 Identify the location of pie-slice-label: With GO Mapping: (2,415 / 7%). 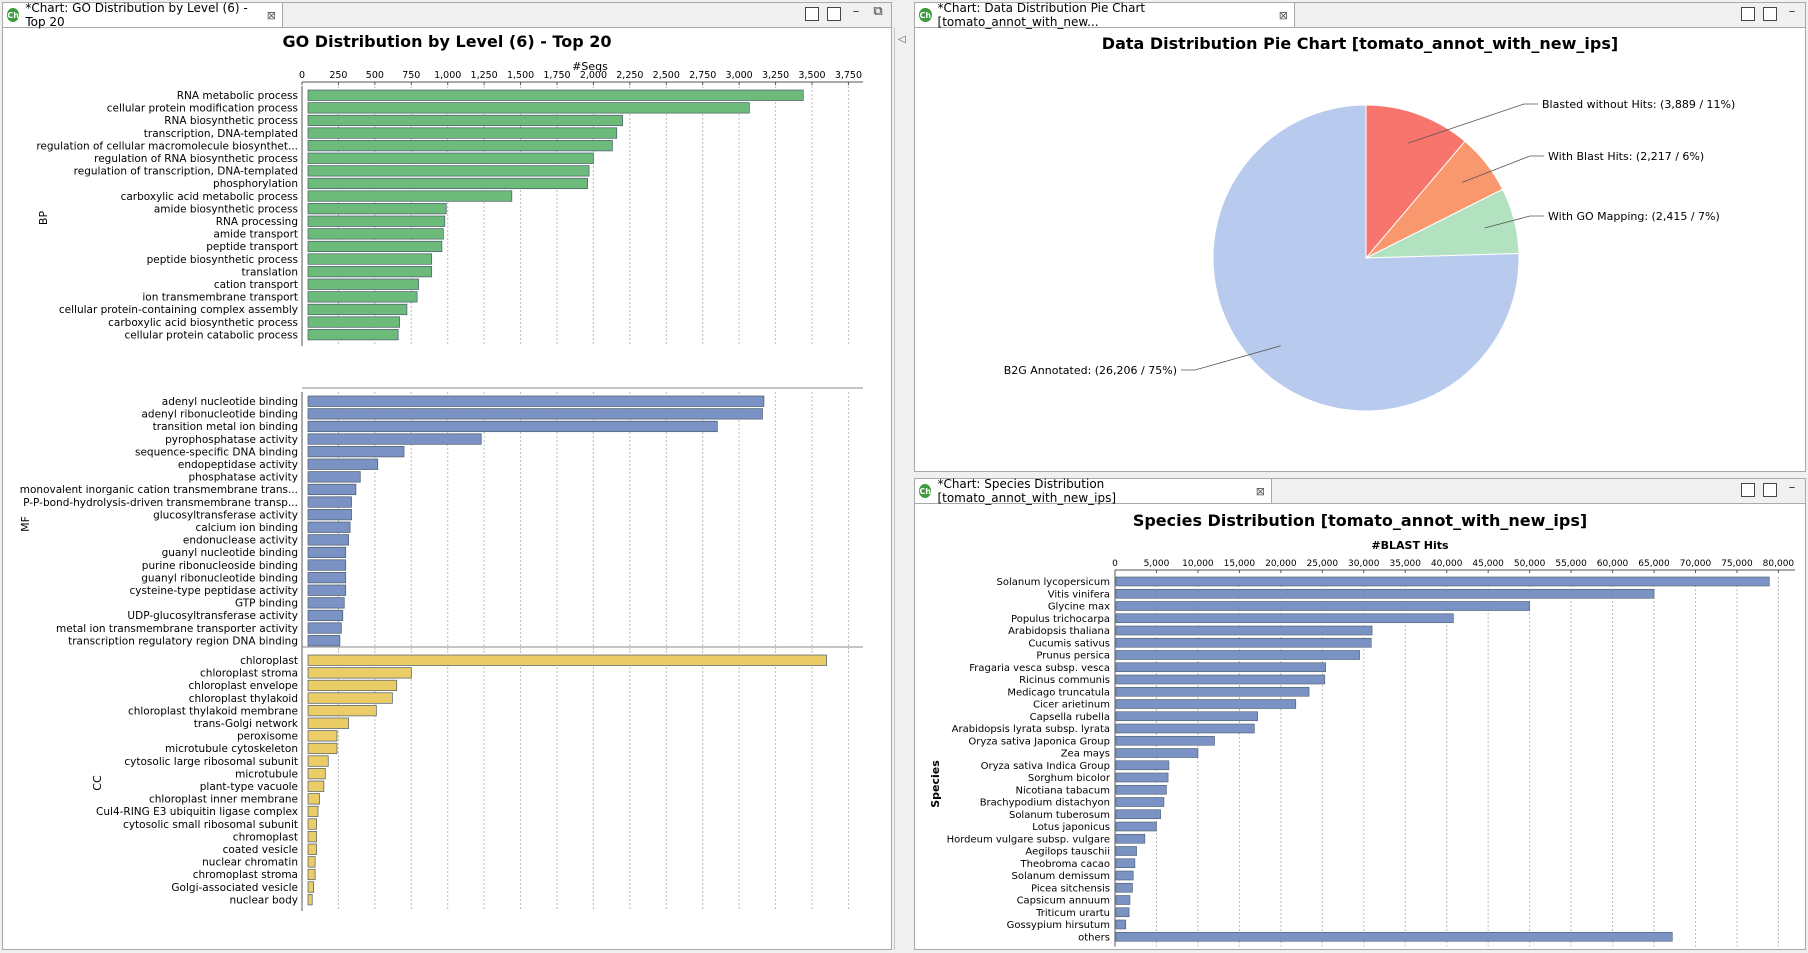
(1634, 216).